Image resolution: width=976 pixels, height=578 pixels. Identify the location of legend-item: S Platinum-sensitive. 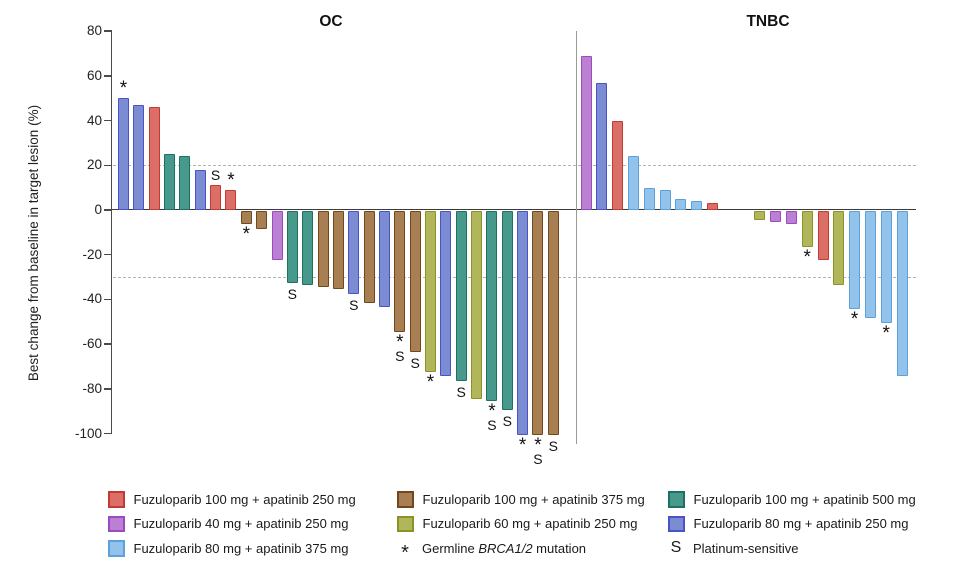
(792, 548).